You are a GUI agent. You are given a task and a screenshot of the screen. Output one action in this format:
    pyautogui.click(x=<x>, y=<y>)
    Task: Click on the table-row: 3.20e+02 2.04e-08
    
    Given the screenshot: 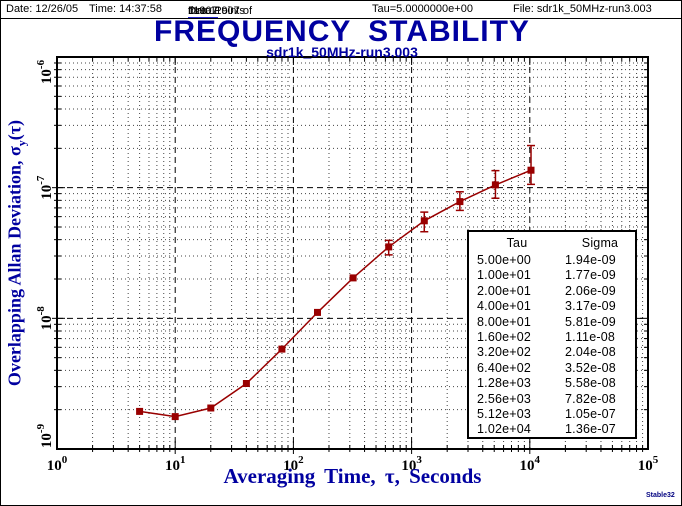 What is the action you would take?
    pyautogui.click(x=552, y=352)
    